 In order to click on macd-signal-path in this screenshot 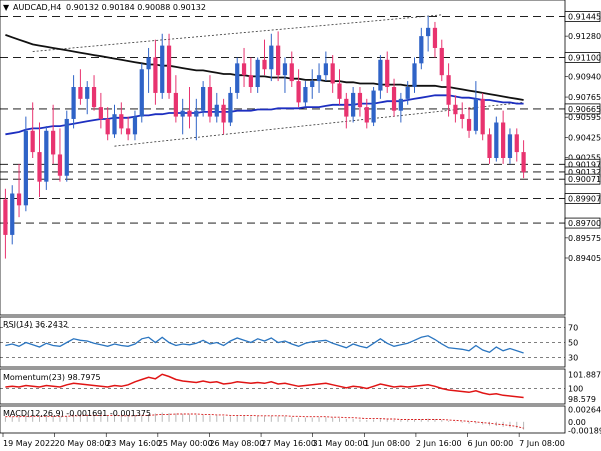, I will do `click(264, 421)`.